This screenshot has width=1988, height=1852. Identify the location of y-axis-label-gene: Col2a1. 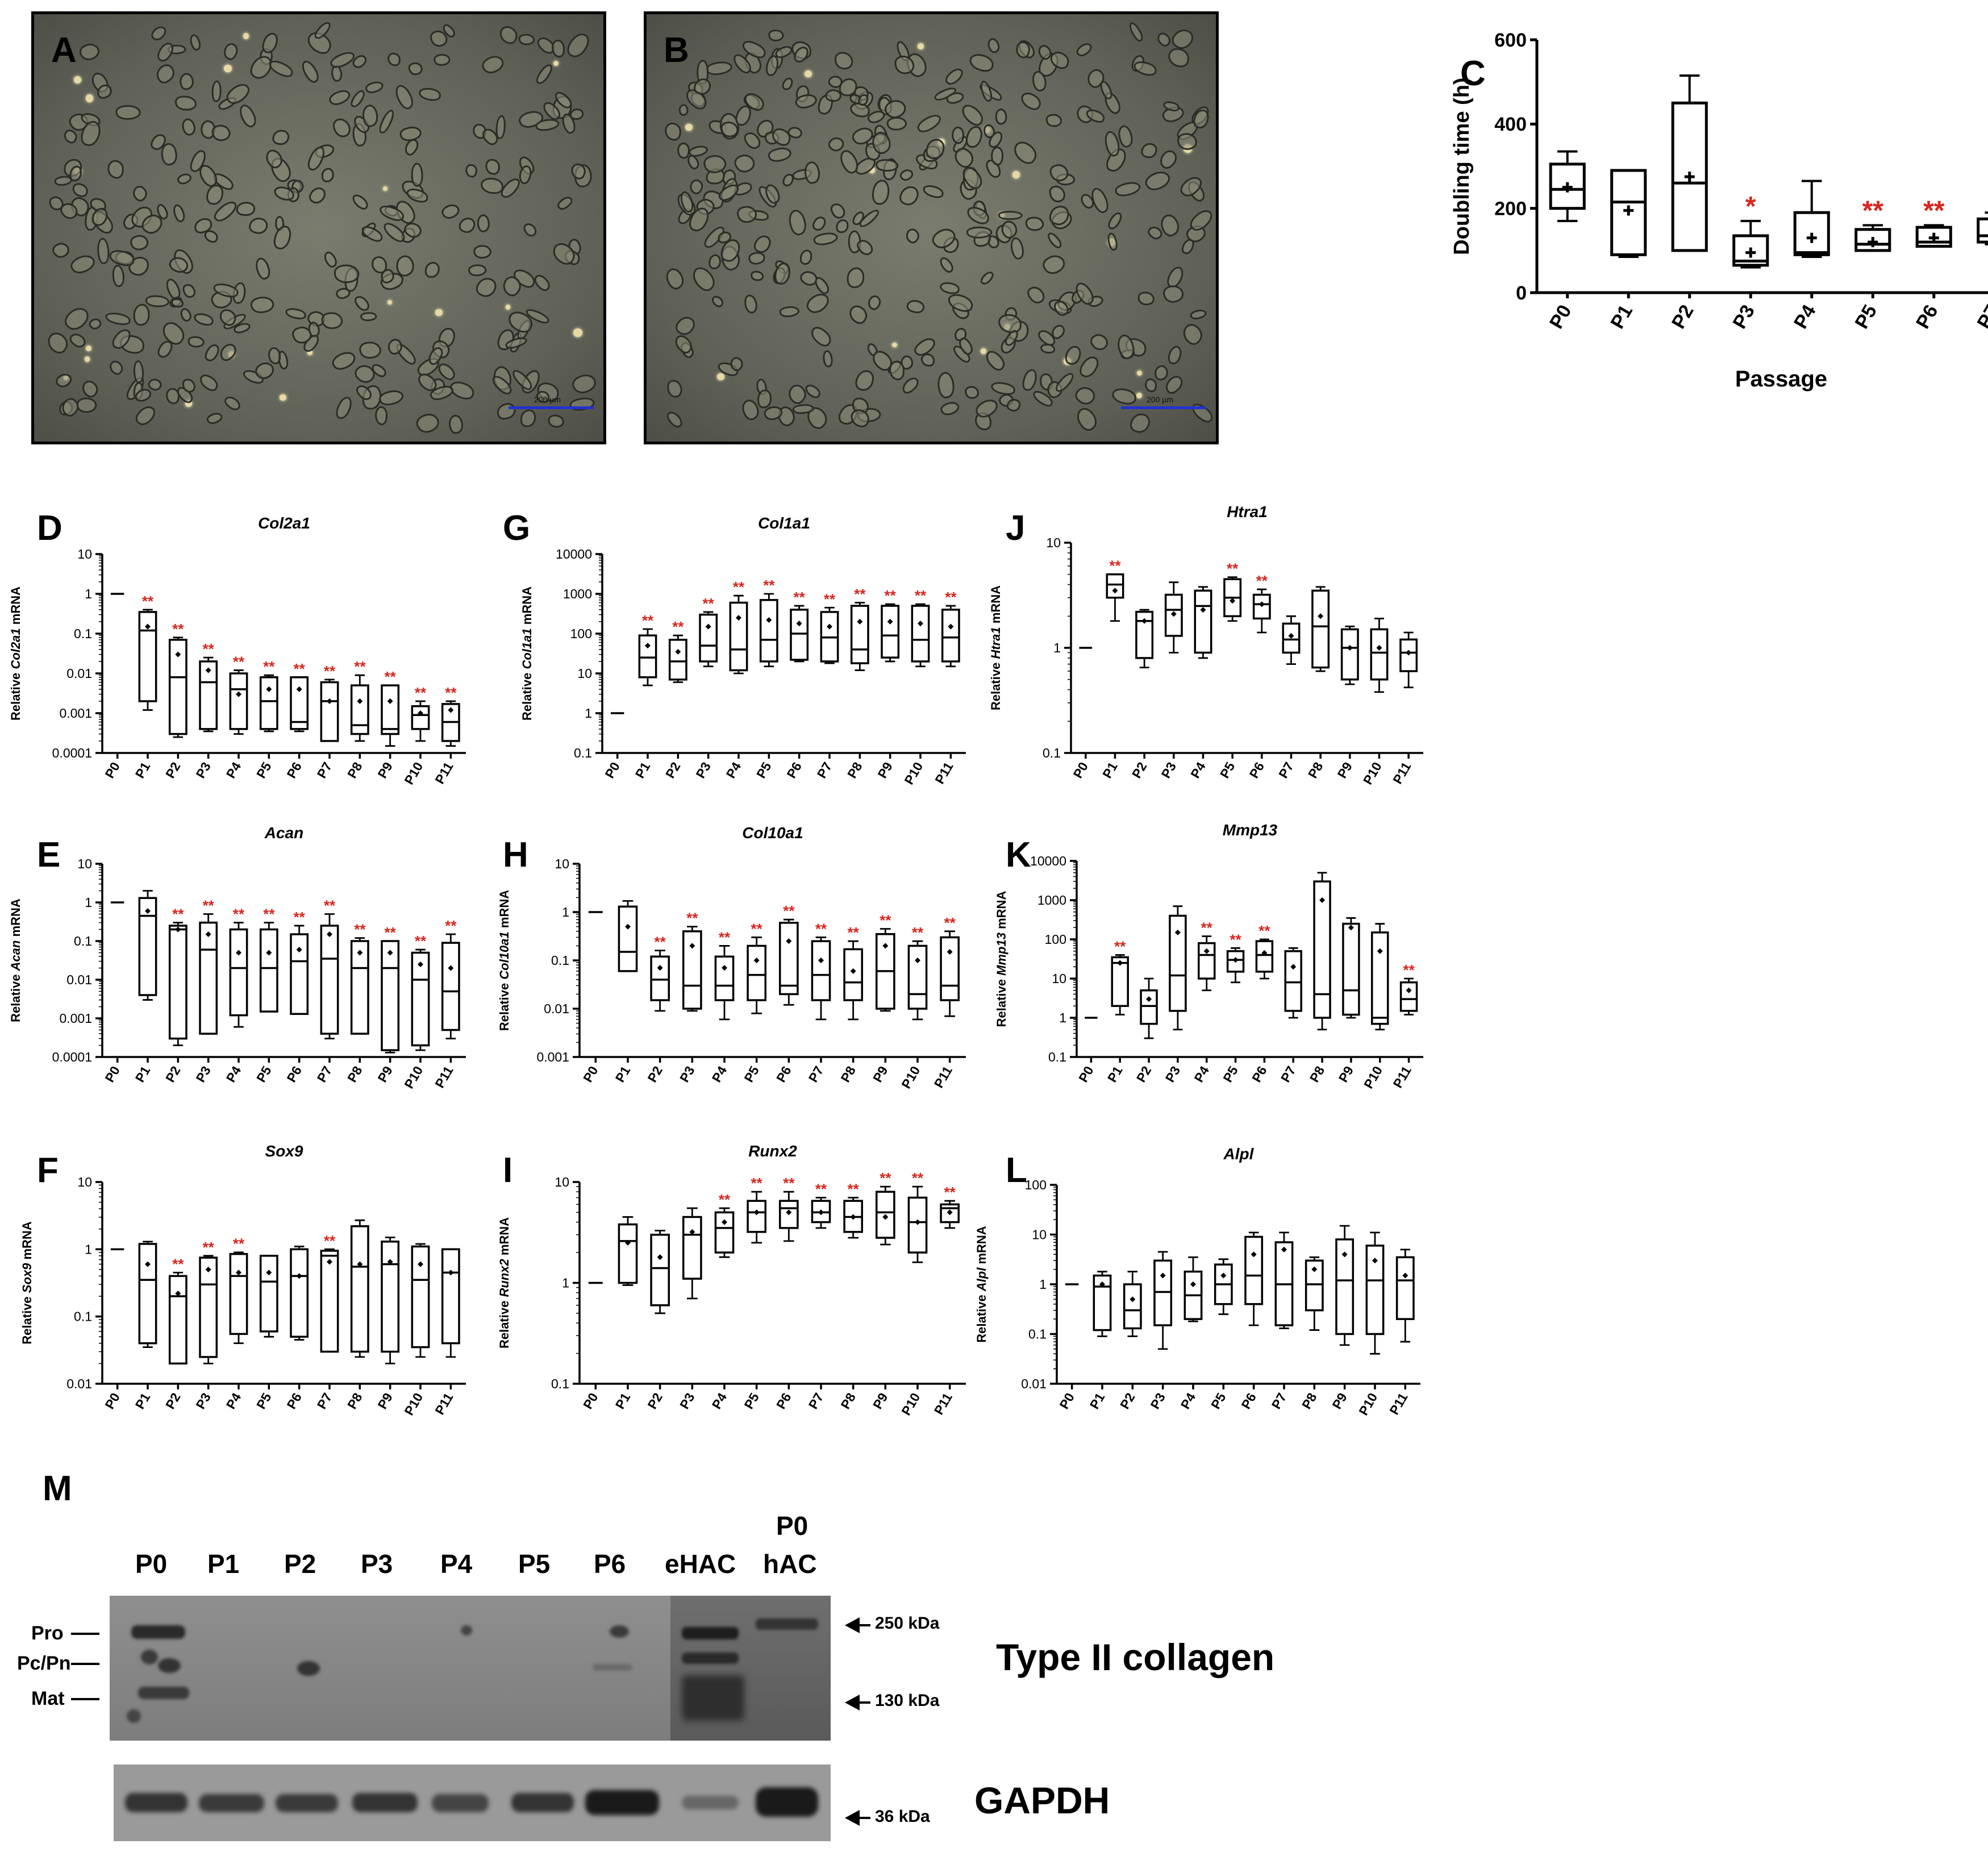
(16, 648).